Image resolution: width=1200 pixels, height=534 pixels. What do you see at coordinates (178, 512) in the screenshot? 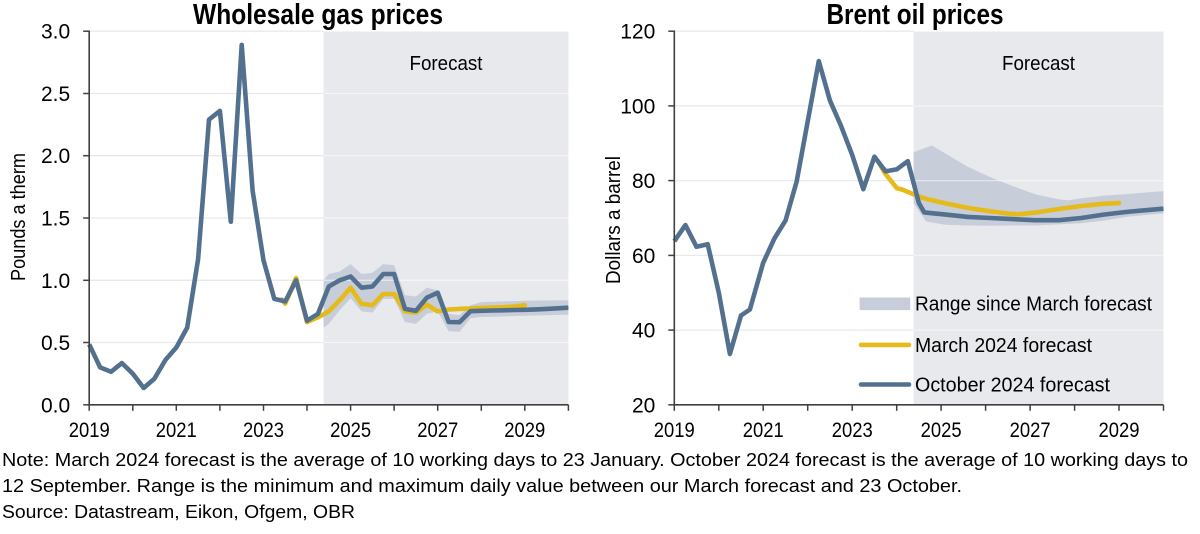
I see `svg-text:Source: Datastream, Eikon, Ofg: Source: Datastream, Eikon, Ofgem, OBR` at bounding box center [178, 512].